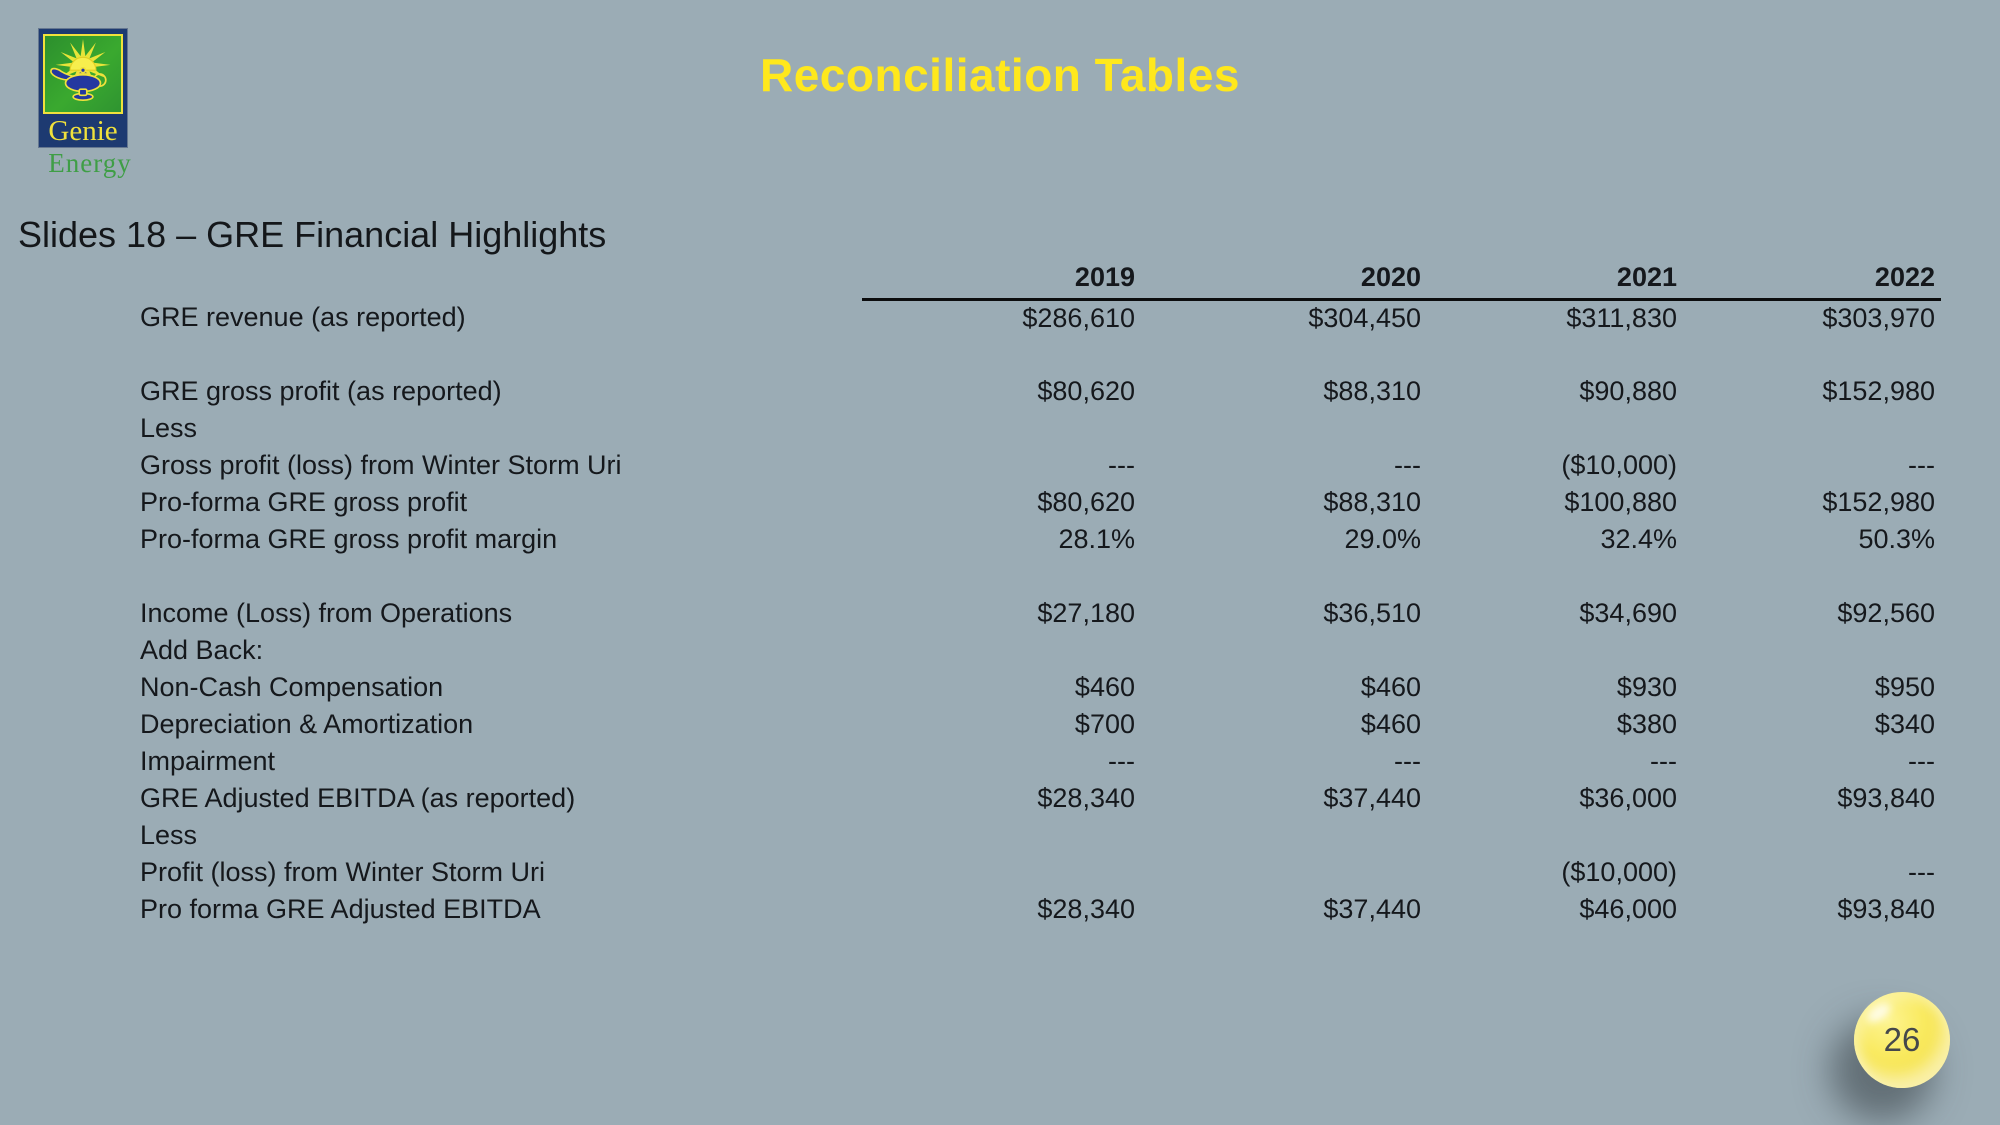 This screenshot has width=2000, height=1125. Describe the element at coordinates (1284, 279) in the screenshot. I see `column-header-2020: 2020` at that location.